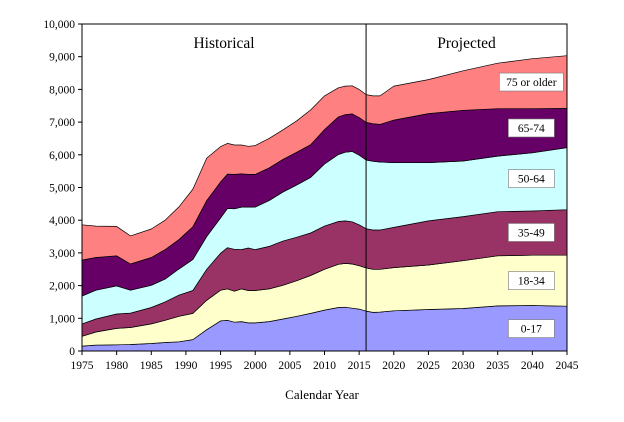  I want to click on series-label-0-17: 0-17, so click(531, 328).